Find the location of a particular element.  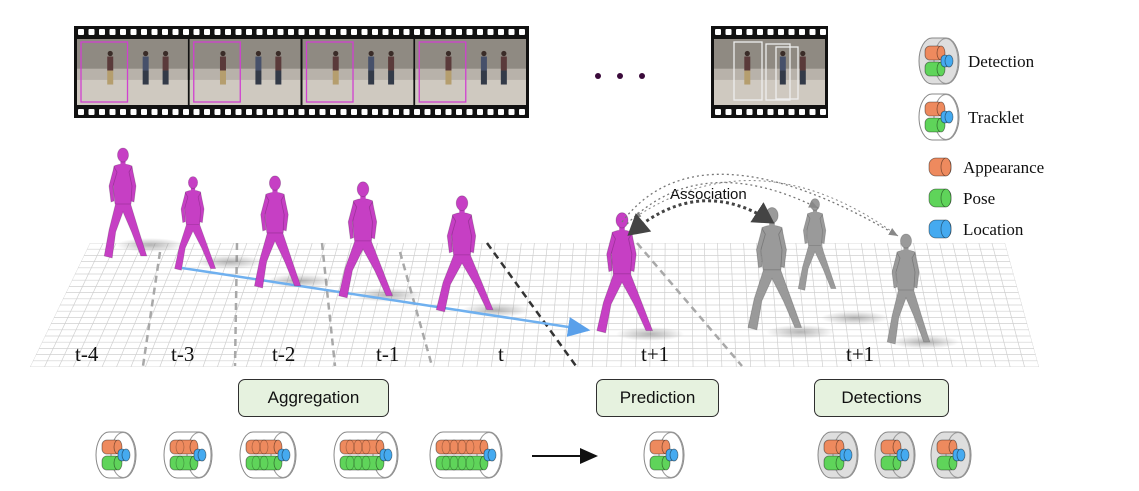

video-film-strip is located at coordinates (451, 72).